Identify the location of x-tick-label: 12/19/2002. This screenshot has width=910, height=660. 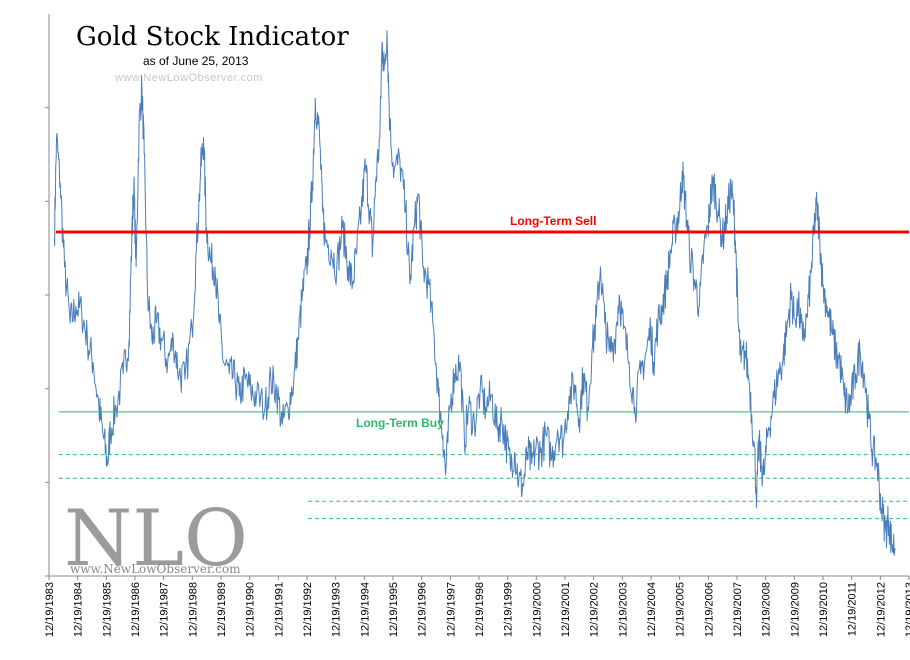
(595, 609).